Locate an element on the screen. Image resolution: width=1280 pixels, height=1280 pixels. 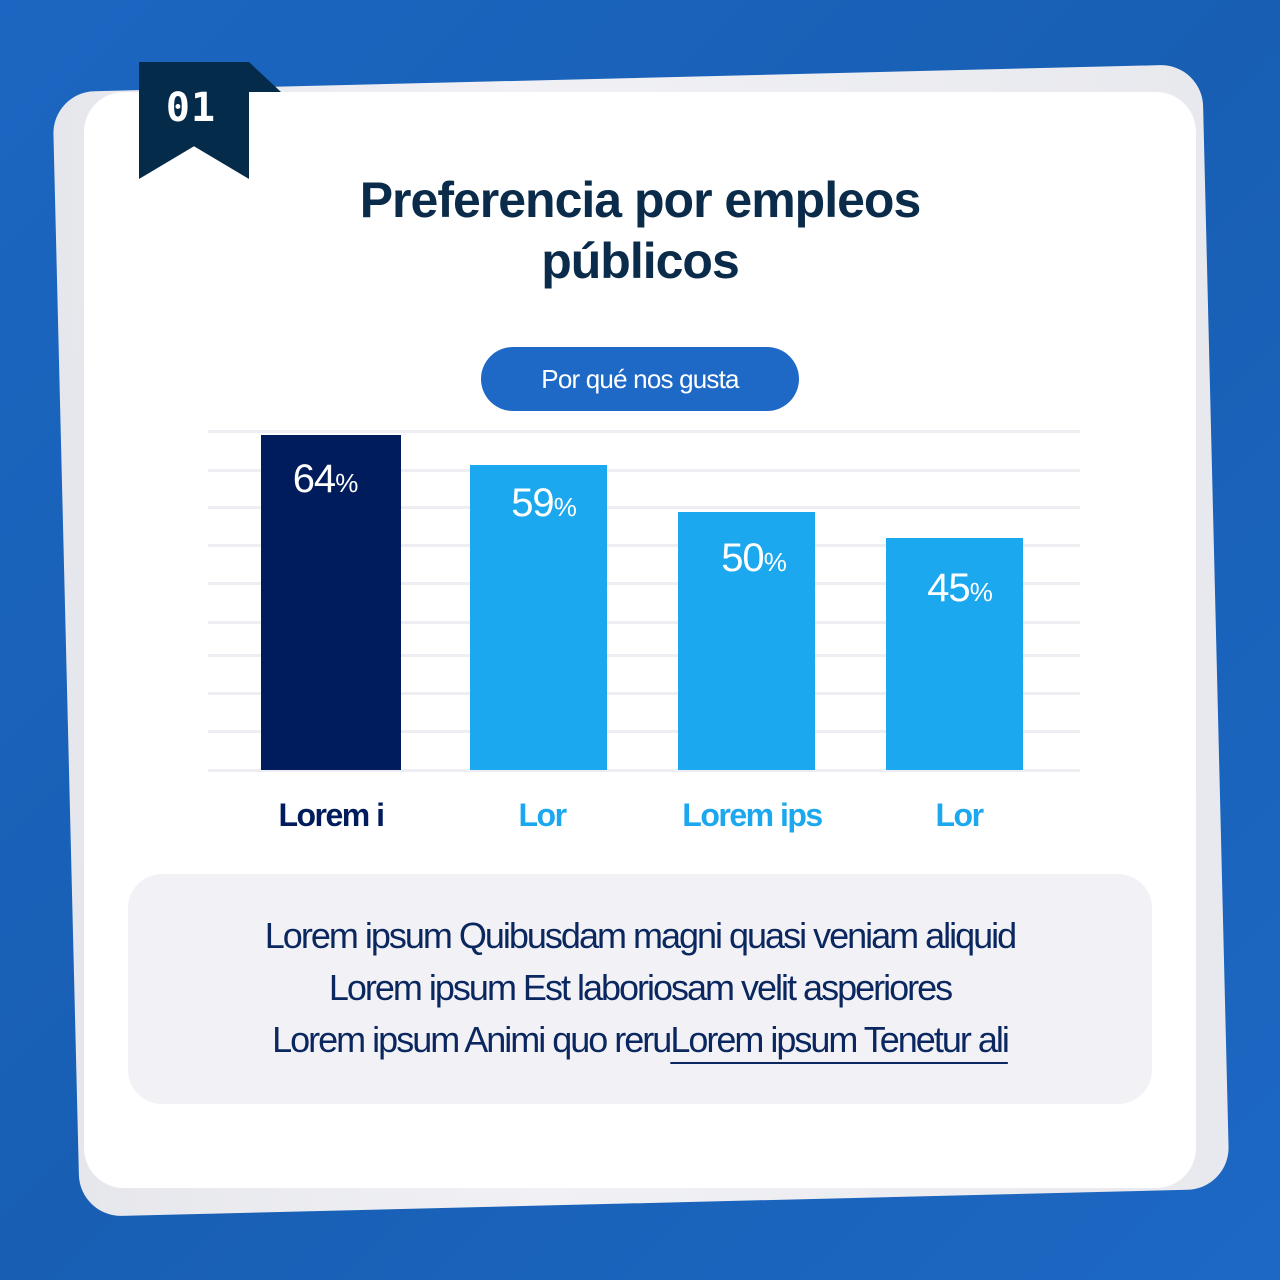
bar-4: 45% is located at coordinates (954, 654).